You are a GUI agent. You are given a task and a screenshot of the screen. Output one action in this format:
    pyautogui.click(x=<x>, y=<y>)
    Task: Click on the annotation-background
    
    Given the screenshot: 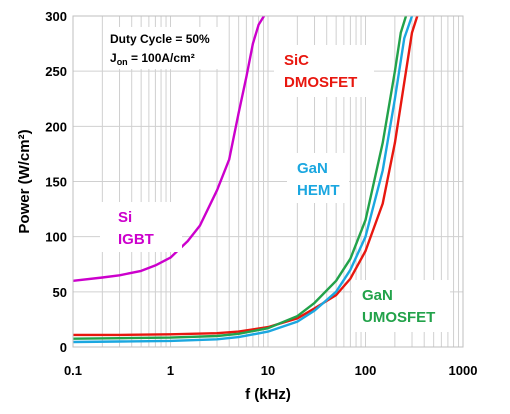 What is the action you would take?
    pyautogui.click(x=163, y=48)
    